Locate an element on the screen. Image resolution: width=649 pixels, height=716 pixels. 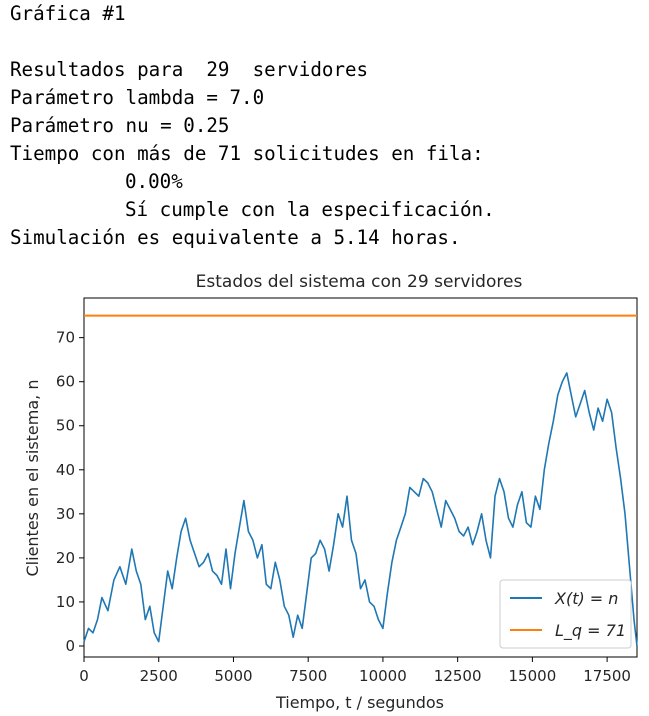
output-line-spec: Sí cumple con la especificación. is located at coordinates (310, 209).